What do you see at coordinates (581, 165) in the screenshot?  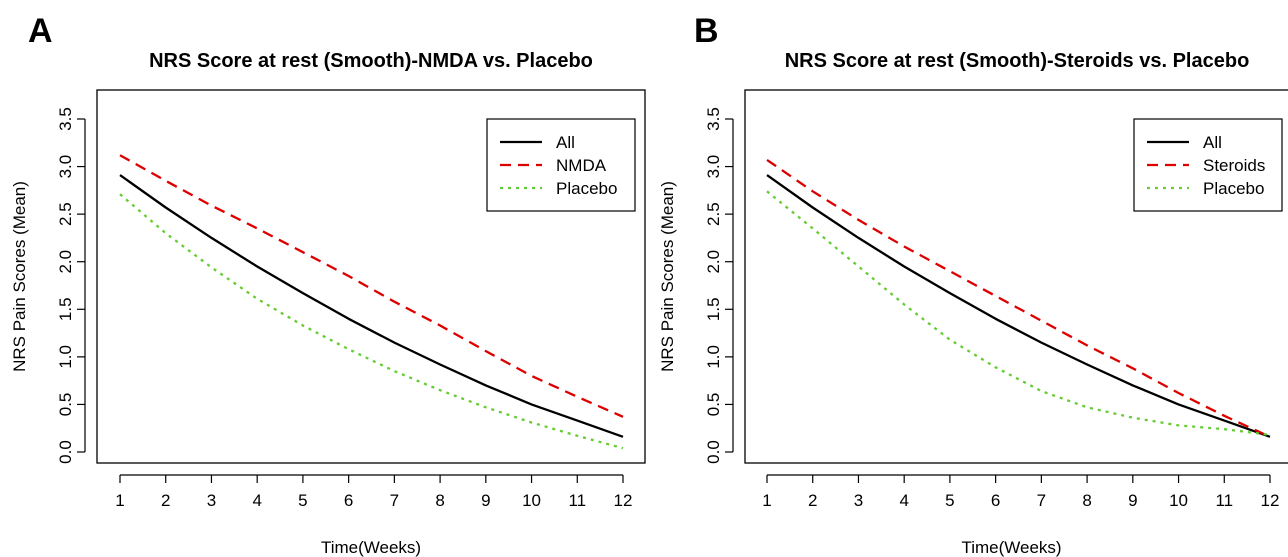 I see `legend-label: NMDA` at bounding box center [581, 165].